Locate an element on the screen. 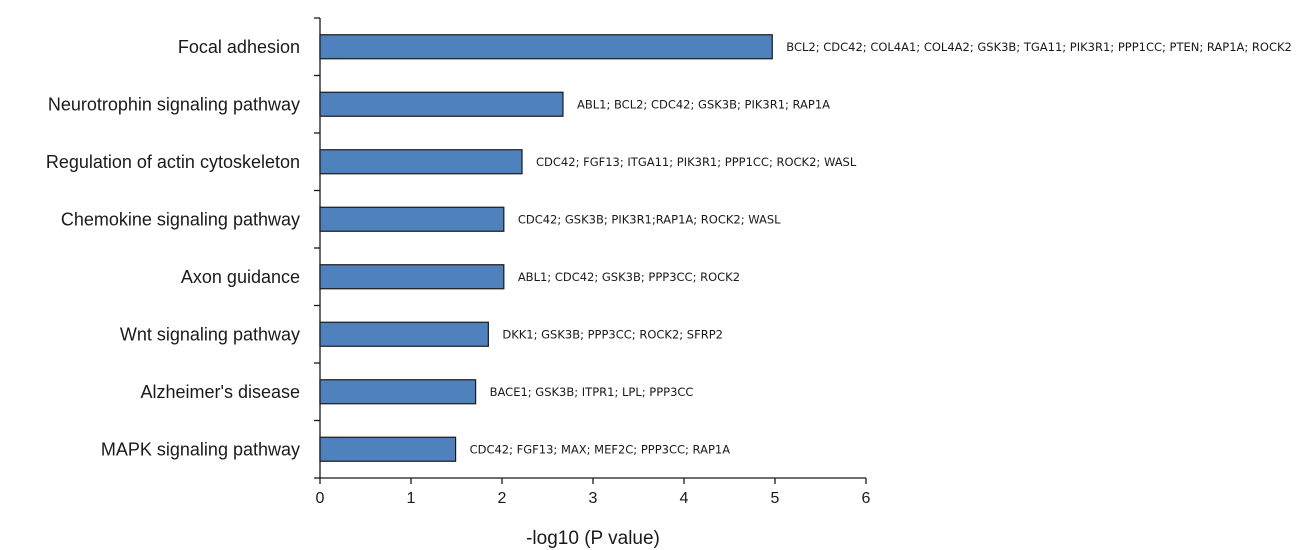  x-tick-label: 5 is located at coordinates (775, 498).